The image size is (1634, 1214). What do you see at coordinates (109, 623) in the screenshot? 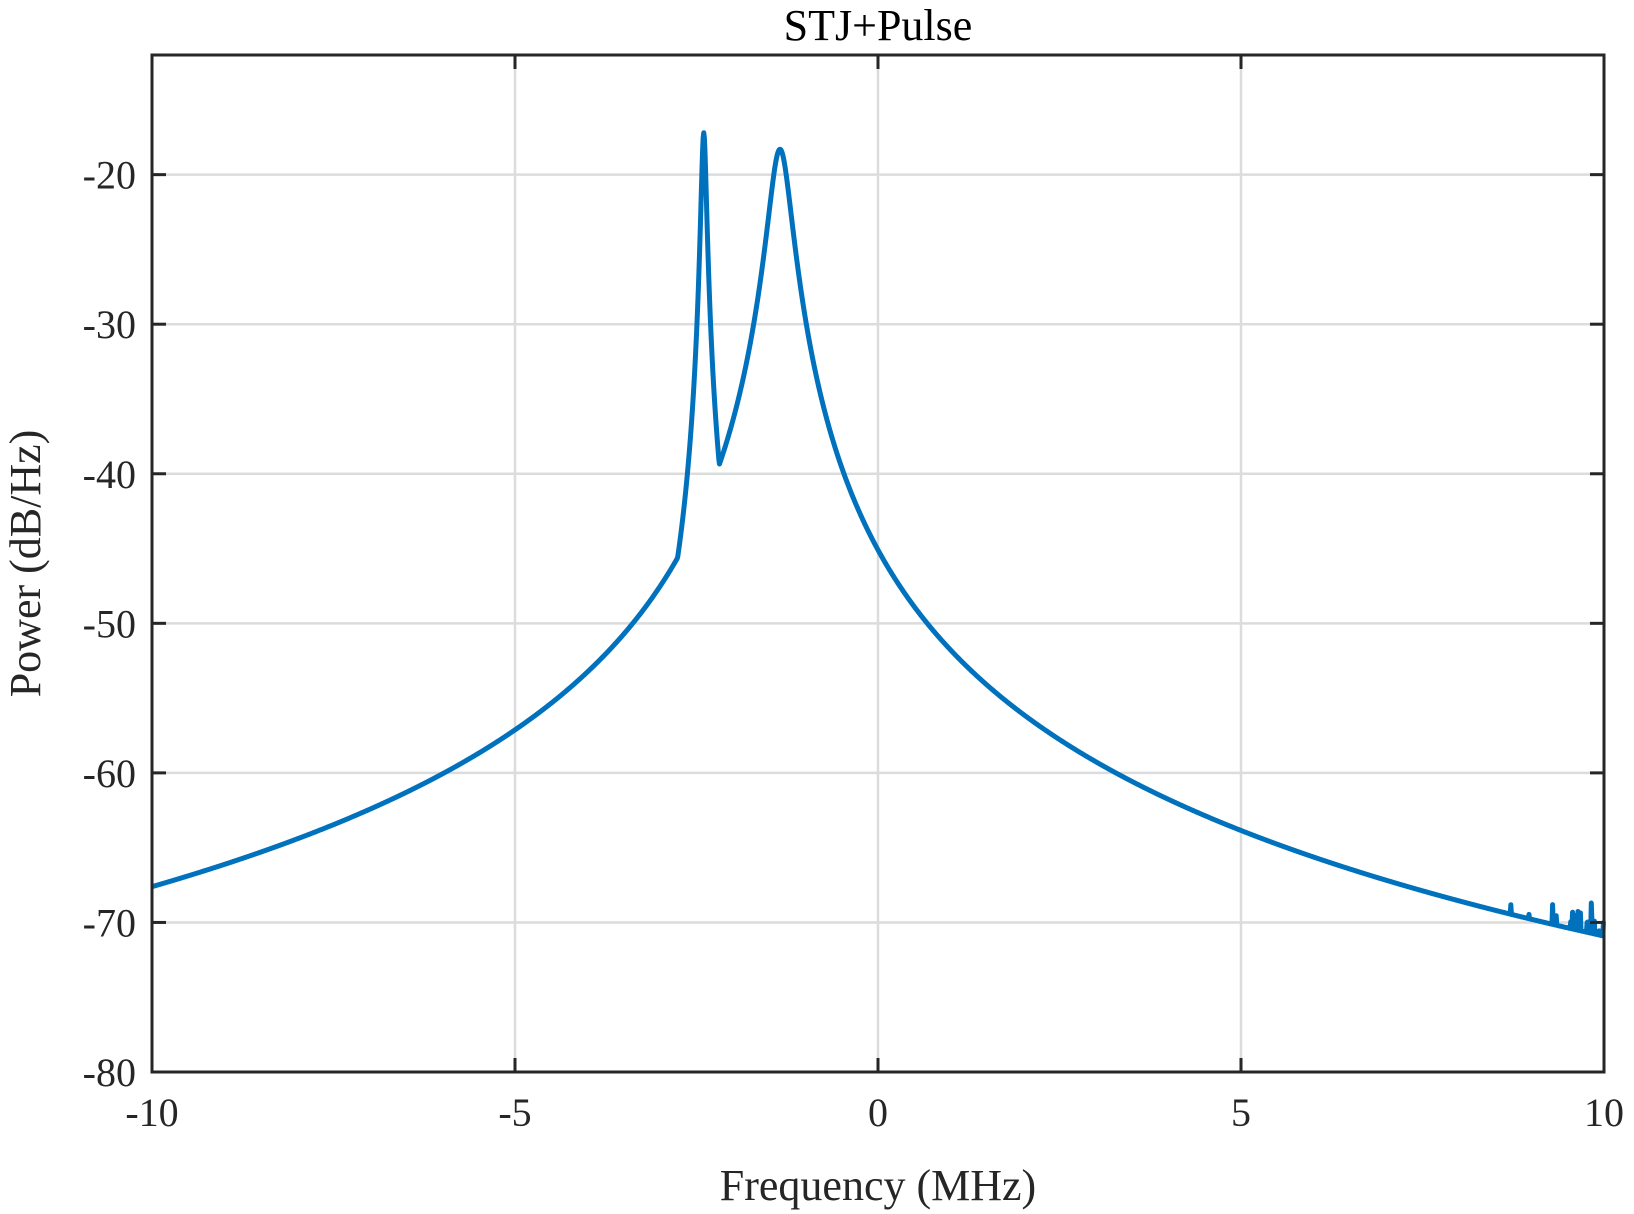
I see `y-tick-label: -50` at bounding box center [109, 623].